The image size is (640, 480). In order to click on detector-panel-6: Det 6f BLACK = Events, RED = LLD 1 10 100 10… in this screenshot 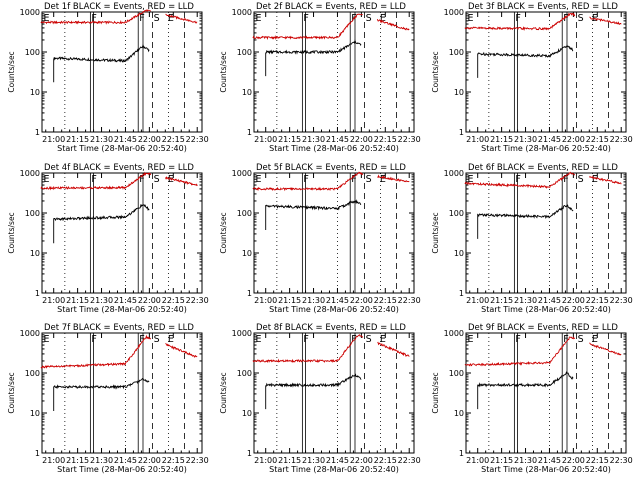, I will do `click(532, 238)`.